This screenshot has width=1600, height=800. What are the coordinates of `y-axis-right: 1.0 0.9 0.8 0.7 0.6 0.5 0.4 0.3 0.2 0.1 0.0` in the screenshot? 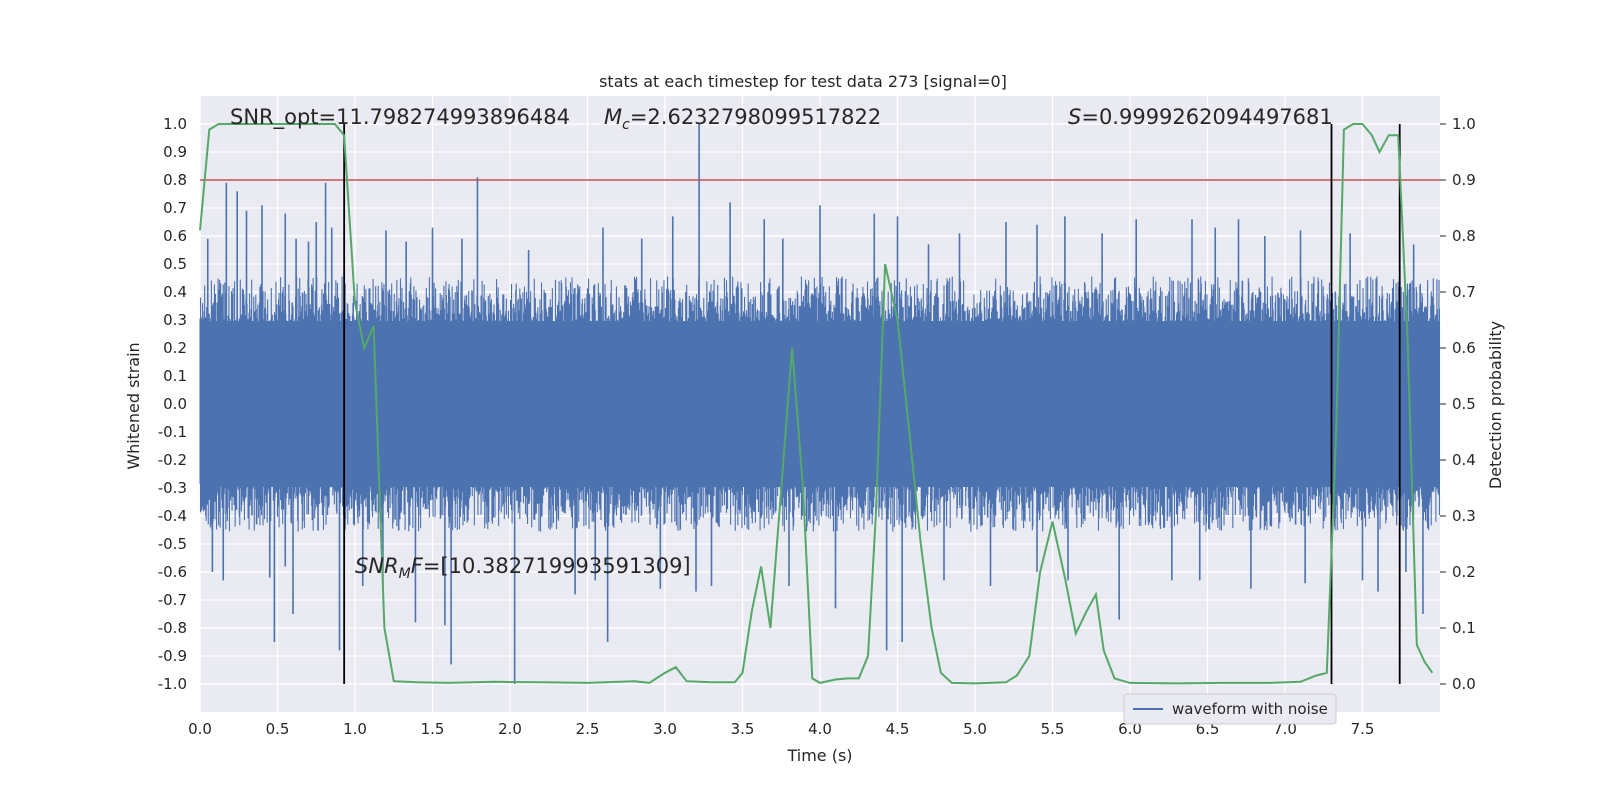 It's located at (1458, 404).